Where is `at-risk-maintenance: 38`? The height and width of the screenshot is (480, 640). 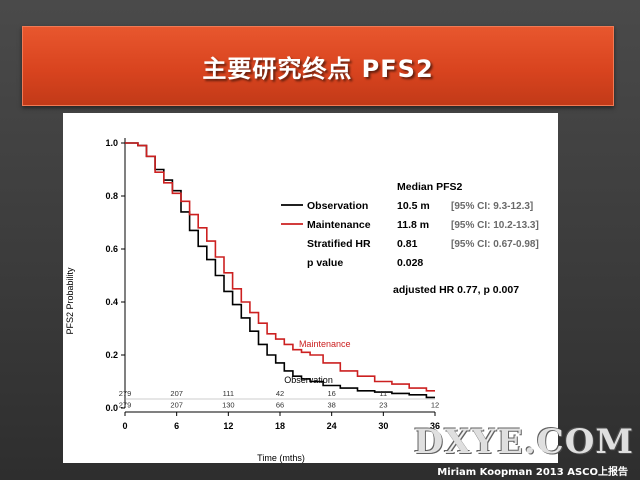 at-risk-maintenance: 38 is located at coordinates (331, 405).